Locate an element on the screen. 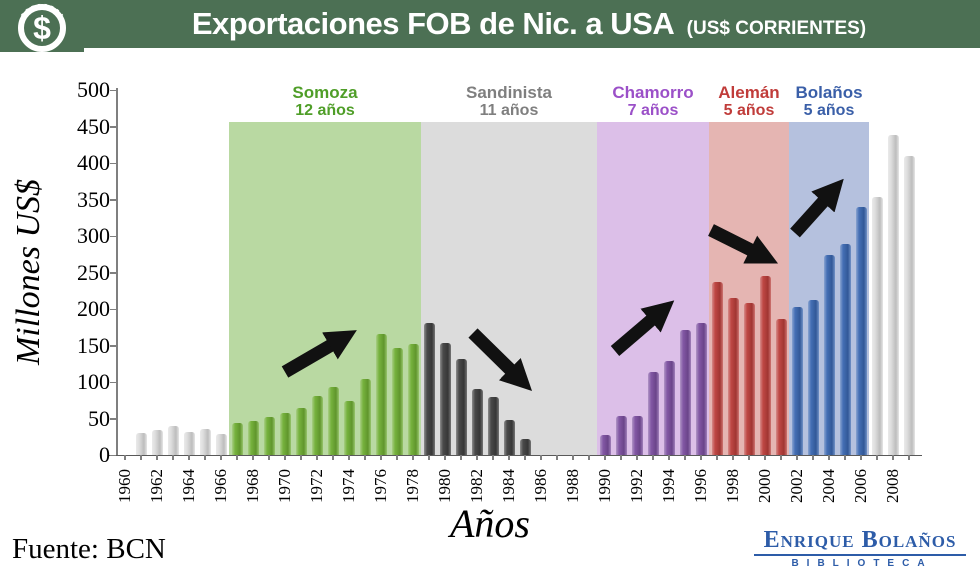 The width and height of the screenshot is (980, 574). bar-1995 is located at coordinates (685, 392).